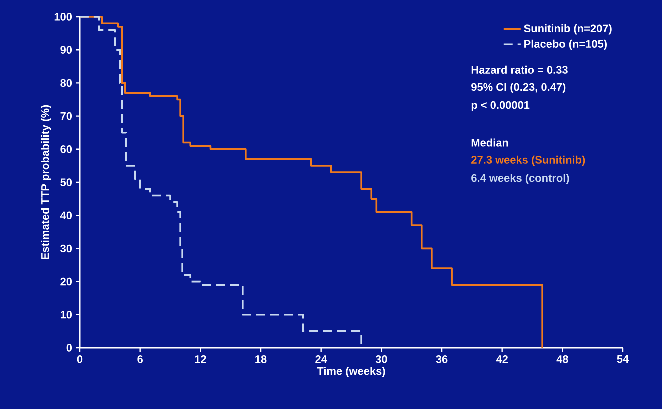  What do you see at coordinates (80, 360) in the screenshot?
I see `x-tick-label: 0` at bounding box center [80, 360].